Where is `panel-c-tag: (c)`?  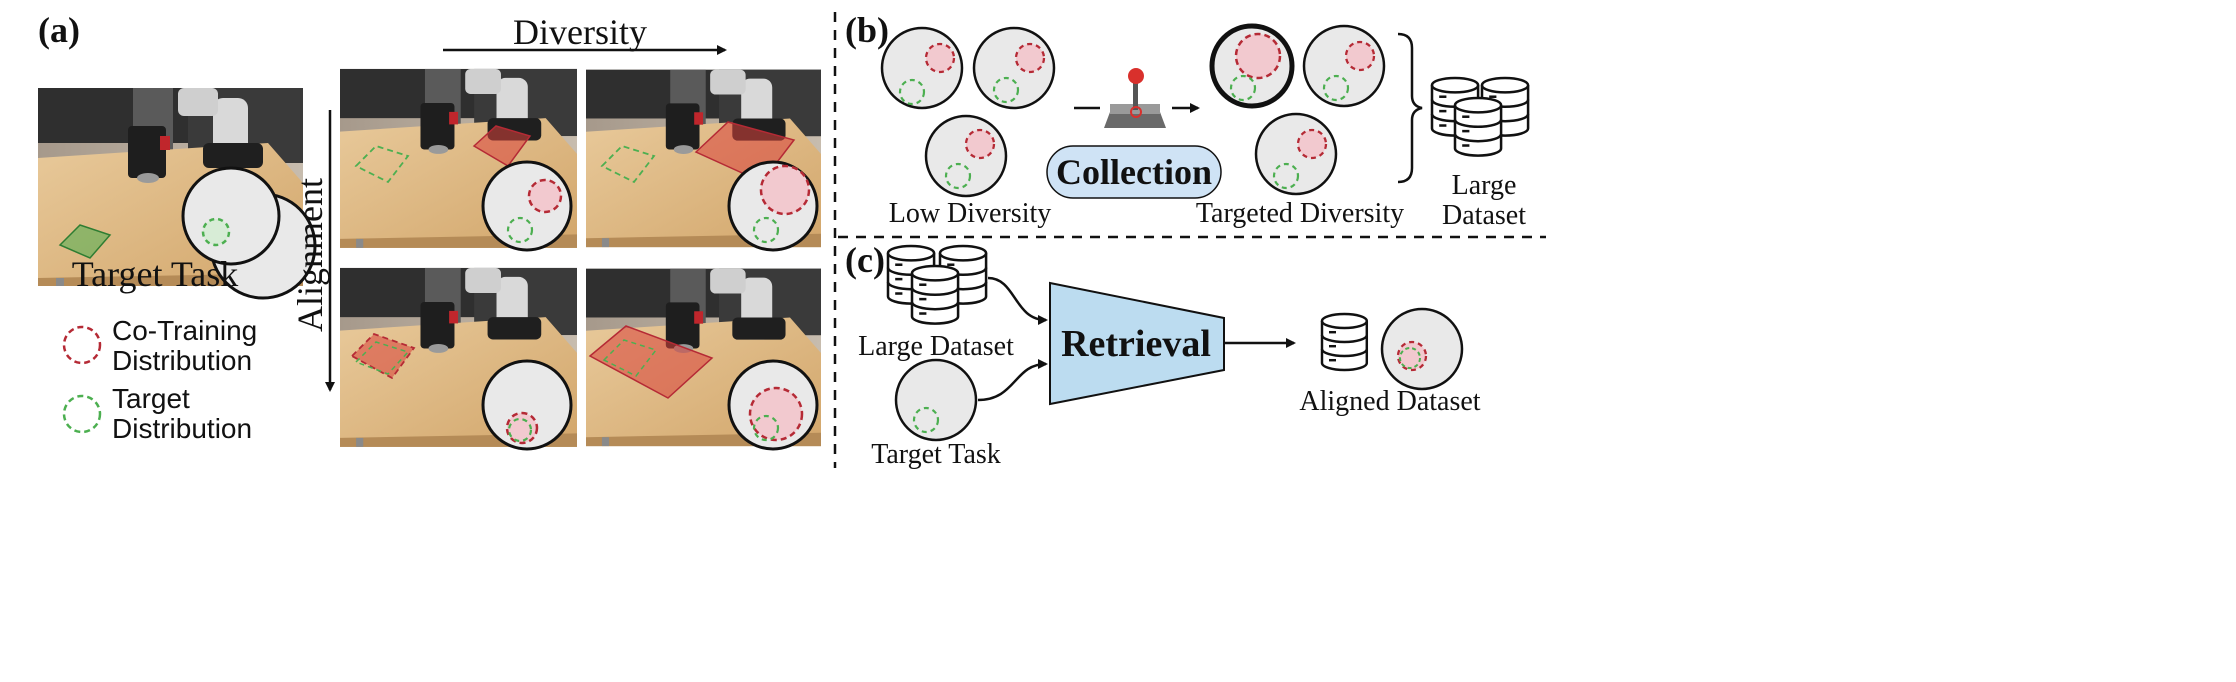
panel-c-tag: (c) is located at coordinates (865, 260).